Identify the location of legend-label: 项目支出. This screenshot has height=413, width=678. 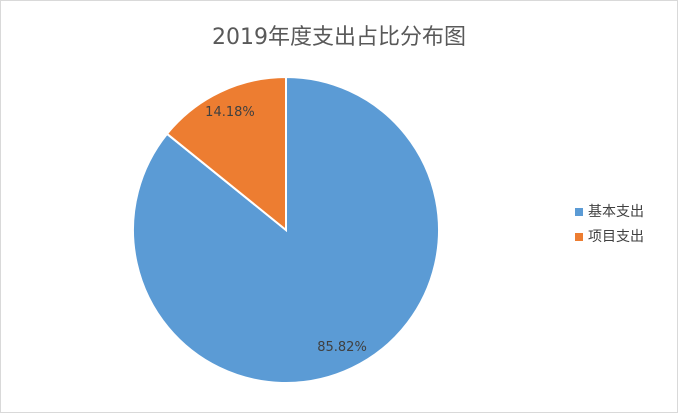
(616, 237).